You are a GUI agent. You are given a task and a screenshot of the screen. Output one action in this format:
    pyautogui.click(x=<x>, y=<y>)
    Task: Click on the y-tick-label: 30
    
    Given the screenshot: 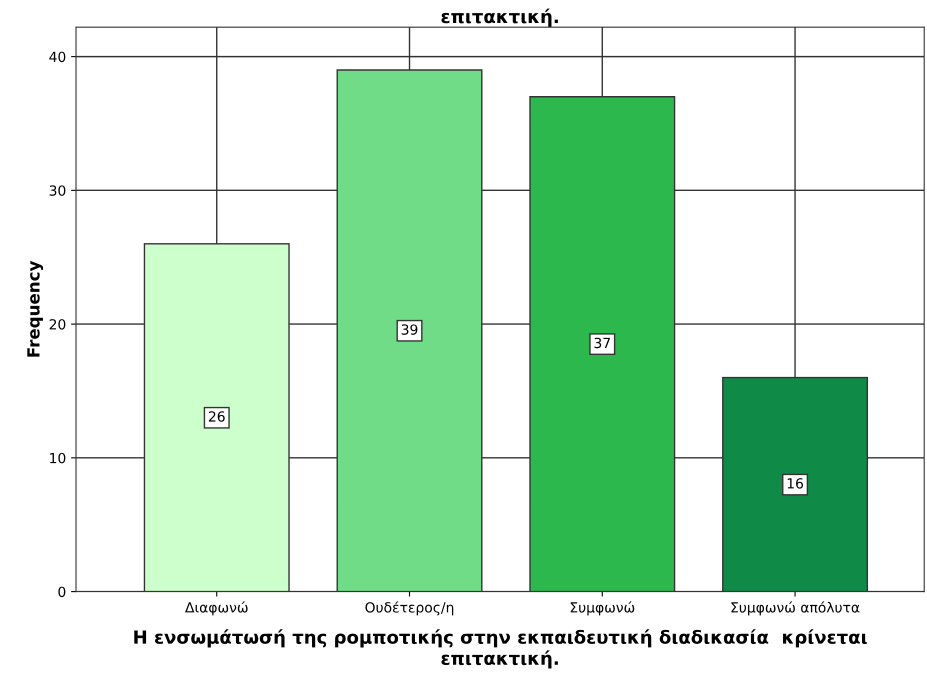 What is the action you would take?
    pyautogui.click(x=58, y=190)
    